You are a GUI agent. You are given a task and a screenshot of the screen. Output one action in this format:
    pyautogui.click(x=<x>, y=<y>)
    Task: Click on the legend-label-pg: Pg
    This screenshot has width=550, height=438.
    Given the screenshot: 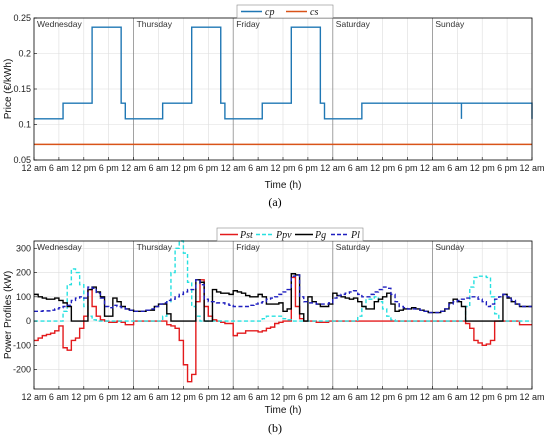 What is the action you would take?
    pyautogui.click(x=320, y=235)
    